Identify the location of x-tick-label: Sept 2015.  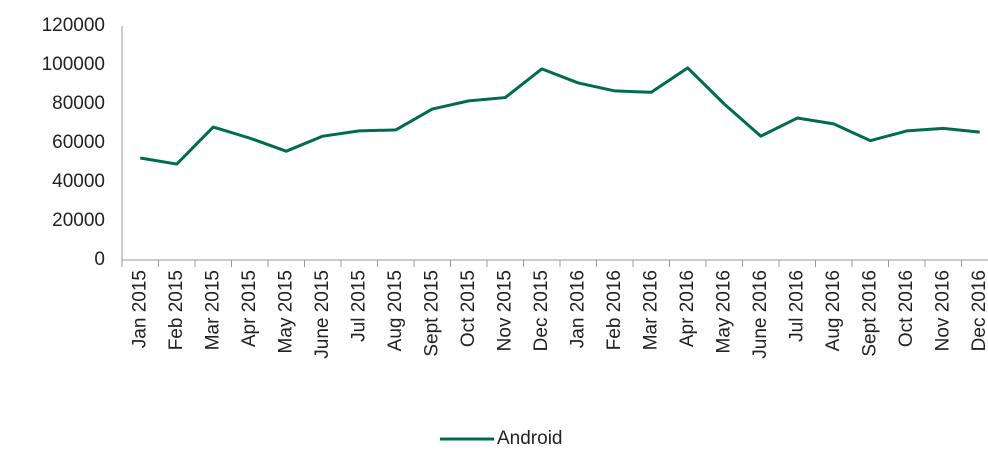
(431, 313).